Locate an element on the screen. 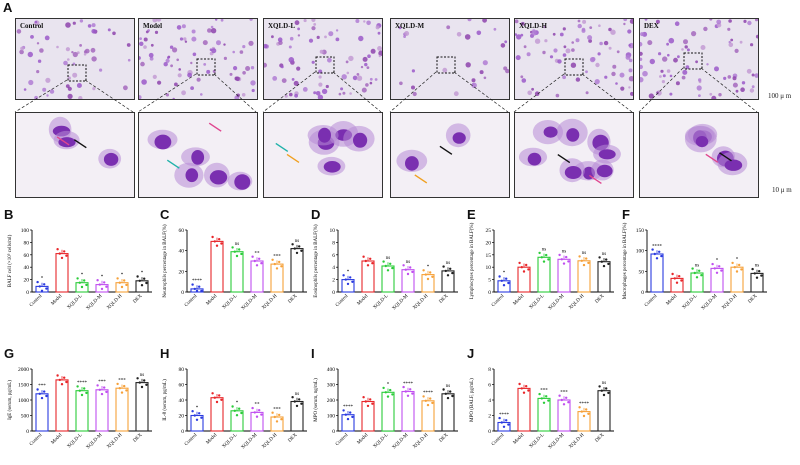 Image resolution: width=800 pixels, height=465 pixels. ylabel-b: BALF cell (×10⁵ cells/ml) is located at coordinates (10, 260).